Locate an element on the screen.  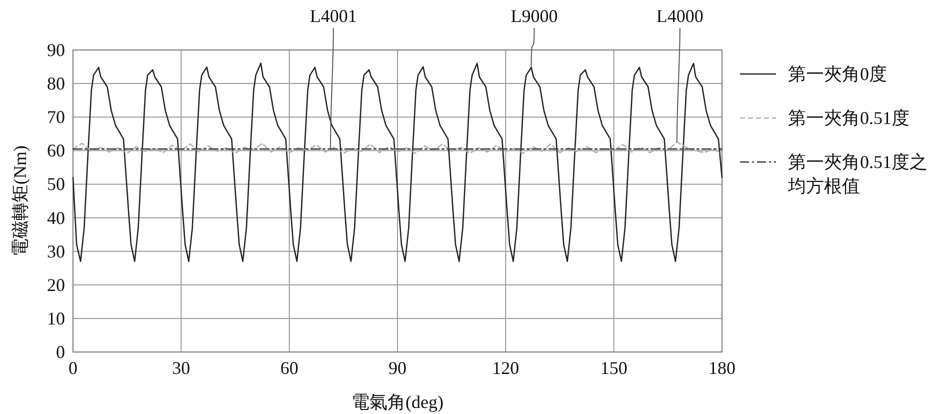
y-tick-label: 60 is located at coordinates (56, 150).